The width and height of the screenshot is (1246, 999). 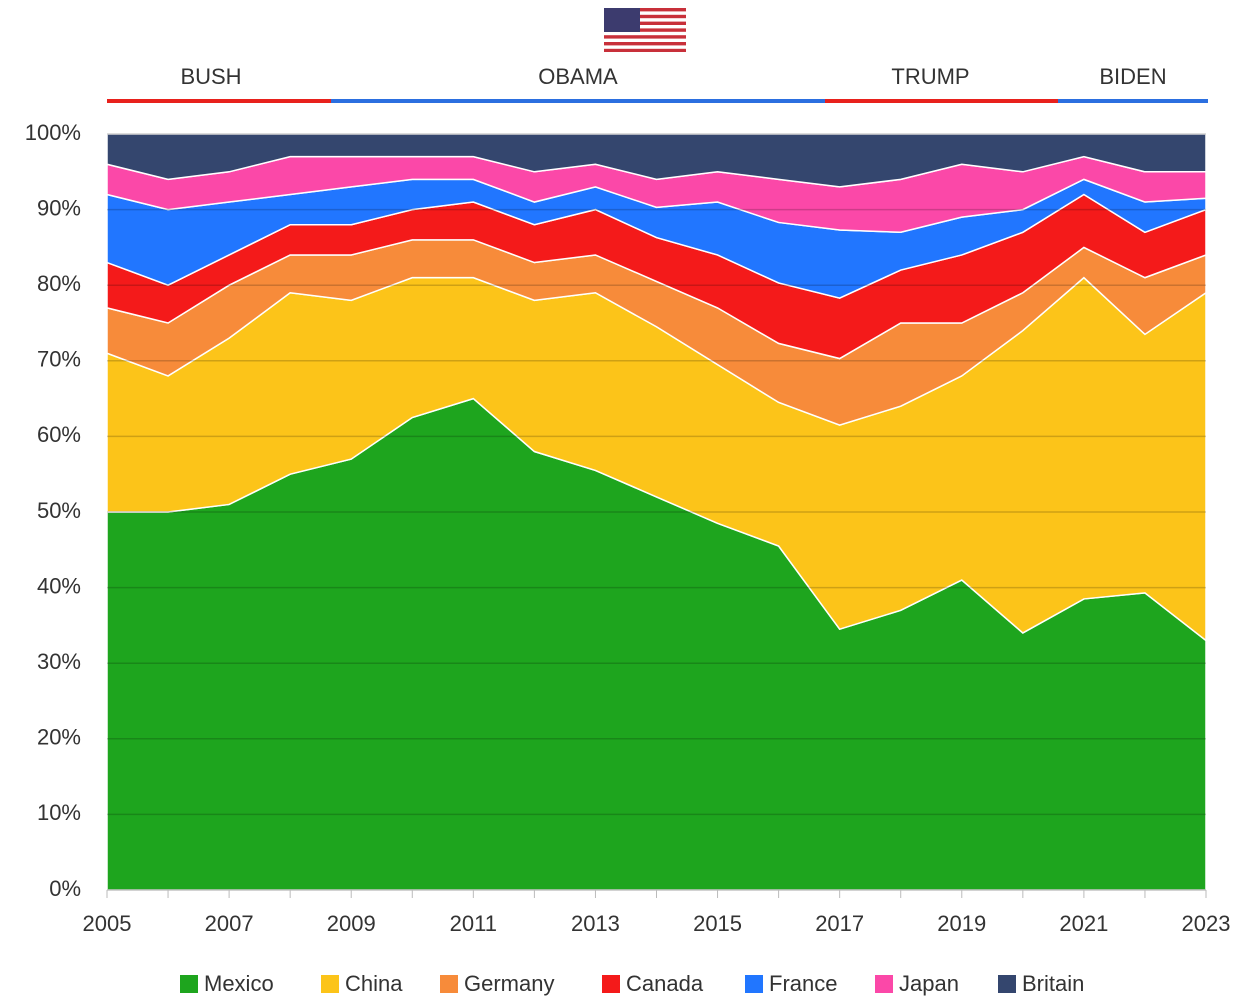 I want to click on legend-label: Japan, so click(x=929, y=983).